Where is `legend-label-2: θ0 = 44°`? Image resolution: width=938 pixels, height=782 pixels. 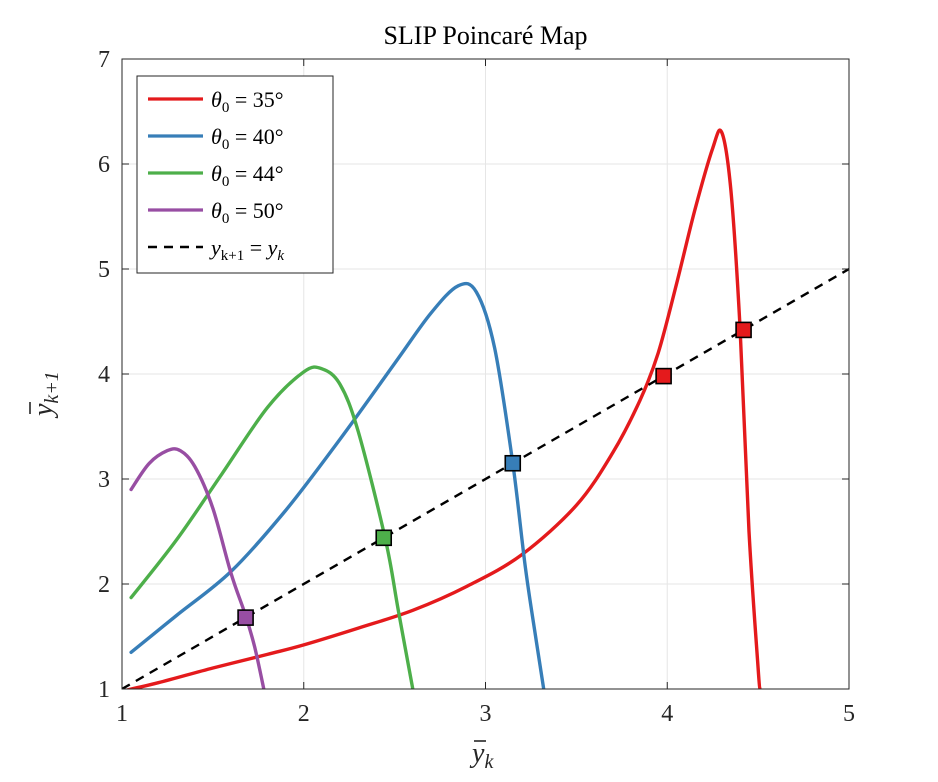
legend-label-2: θ0 = 44° is located at coordinates (247, 175).